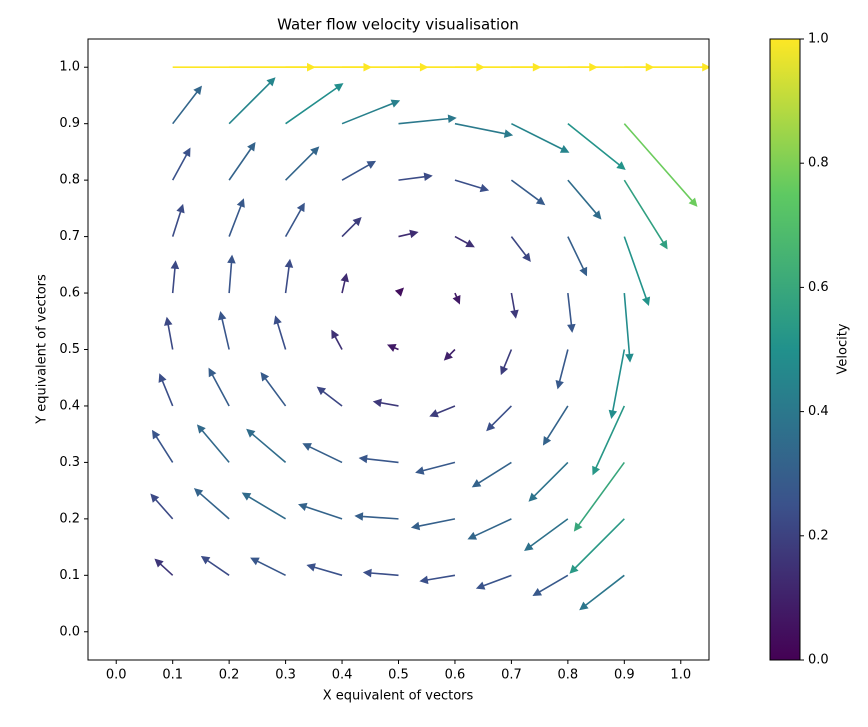  I want to click on y-tick-label: 0.5, so click(69, 349).